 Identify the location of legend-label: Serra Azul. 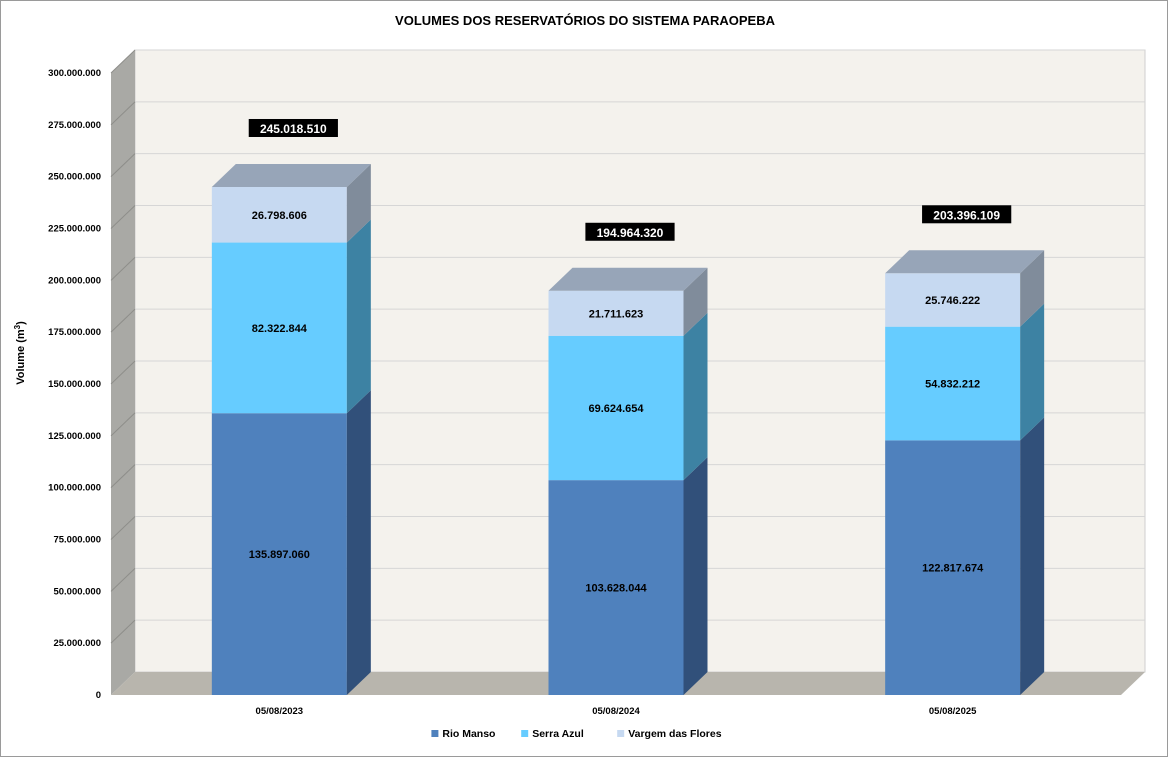
(558, 734).